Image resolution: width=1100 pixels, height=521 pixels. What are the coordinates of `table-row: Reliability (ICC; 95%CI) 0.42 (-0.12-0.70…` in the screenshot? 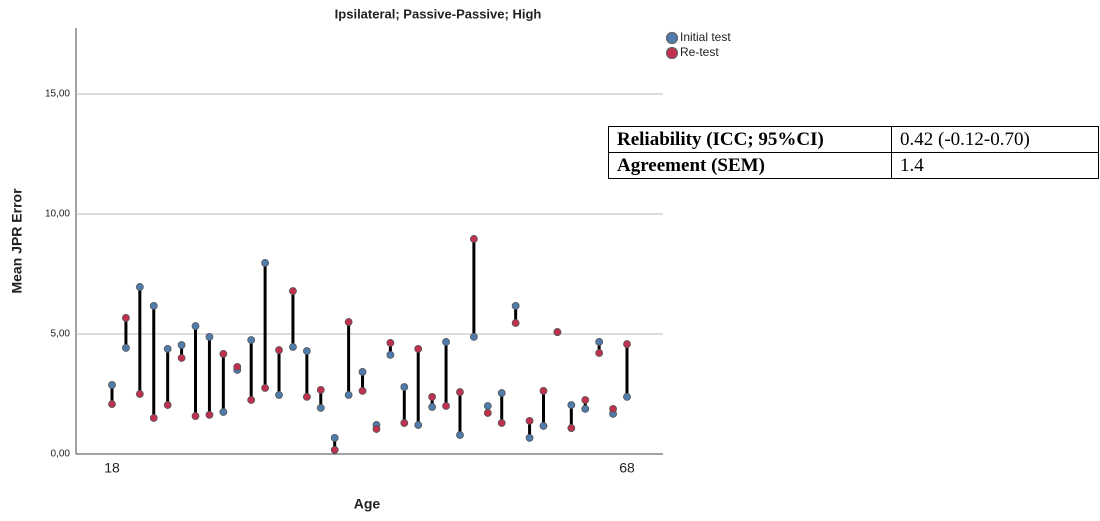 It's located at (853, 139).